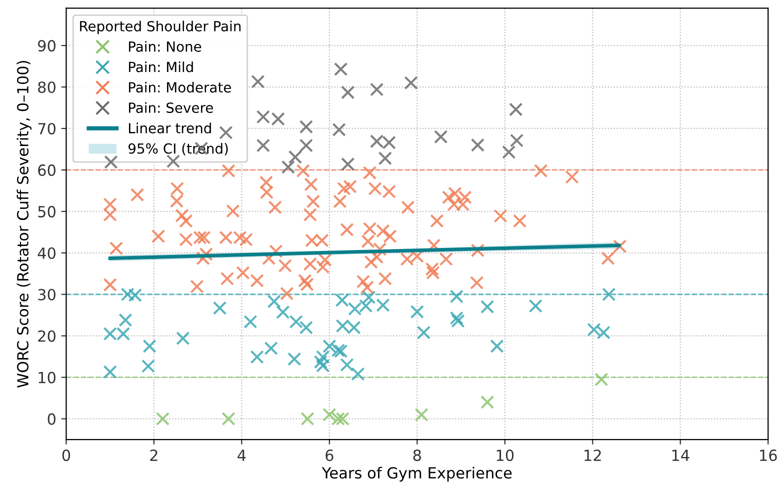 The height and width of the screenshot is (483, 779). I want to click on legend-label: Pain: Moderate, so click(179, 87).